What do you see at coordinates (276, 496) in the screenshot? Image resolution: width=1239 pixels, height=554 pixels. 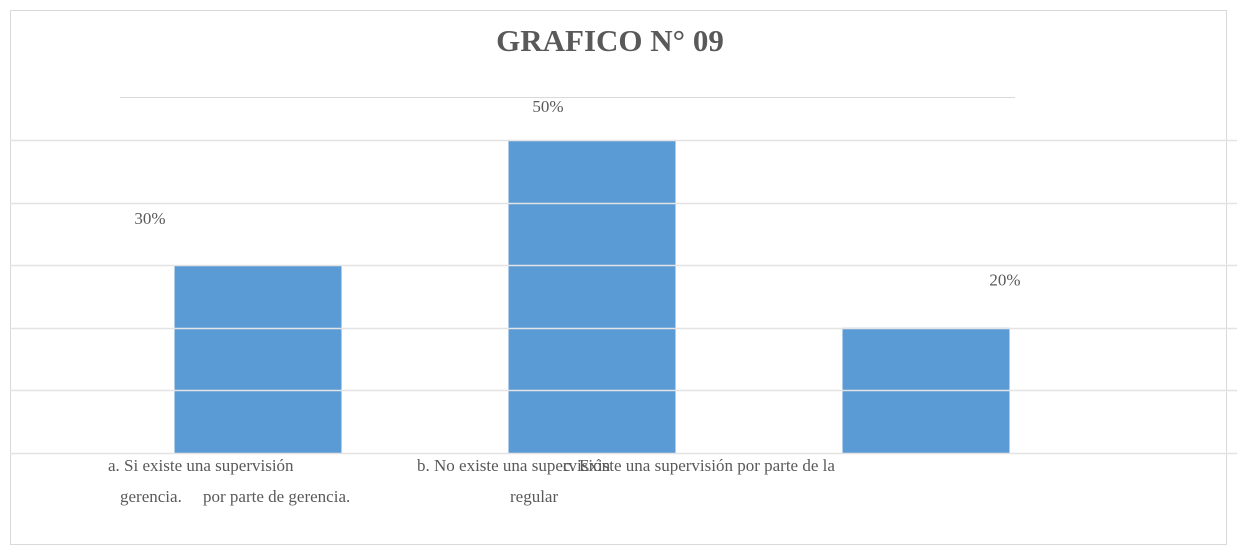 I see `x-tick-label: por parte de gerencia.` at bounding box center [276, 496].